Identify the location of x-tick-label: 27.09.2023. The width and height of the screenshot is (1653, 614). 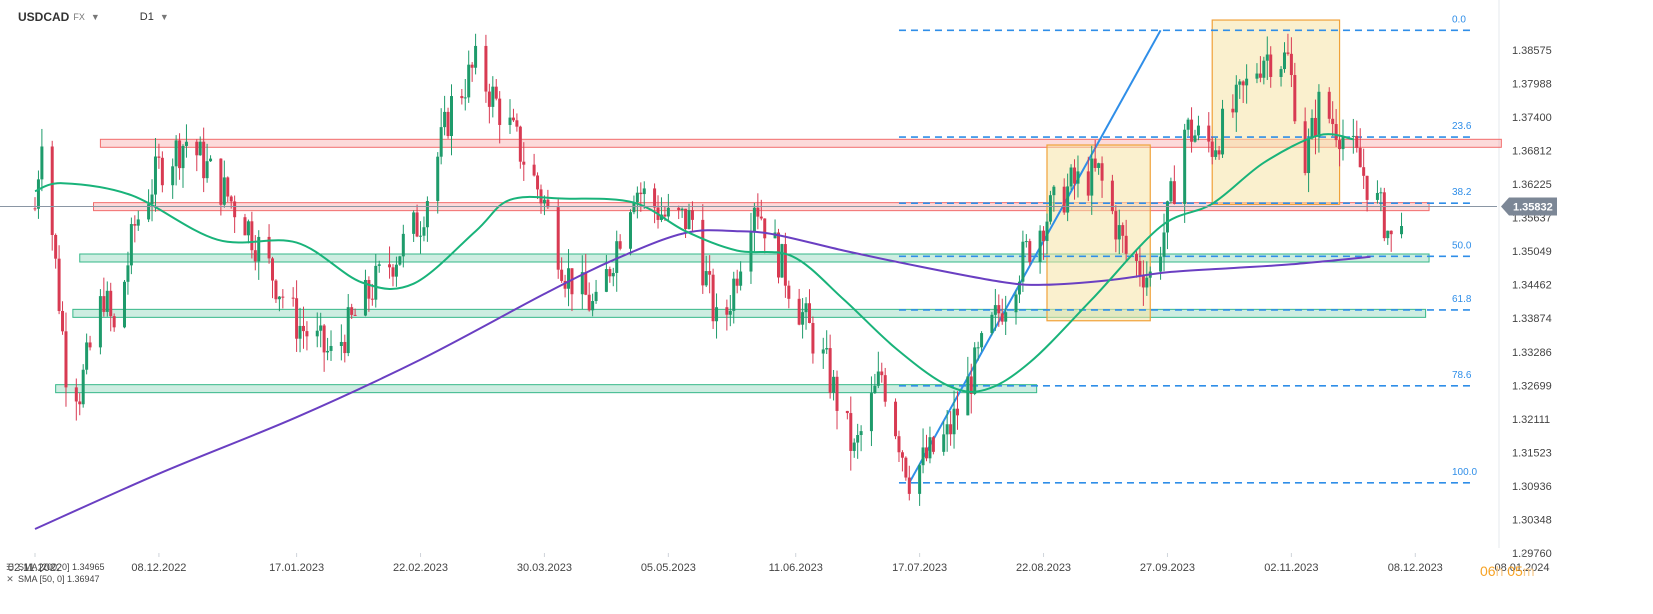
(1167, 568).